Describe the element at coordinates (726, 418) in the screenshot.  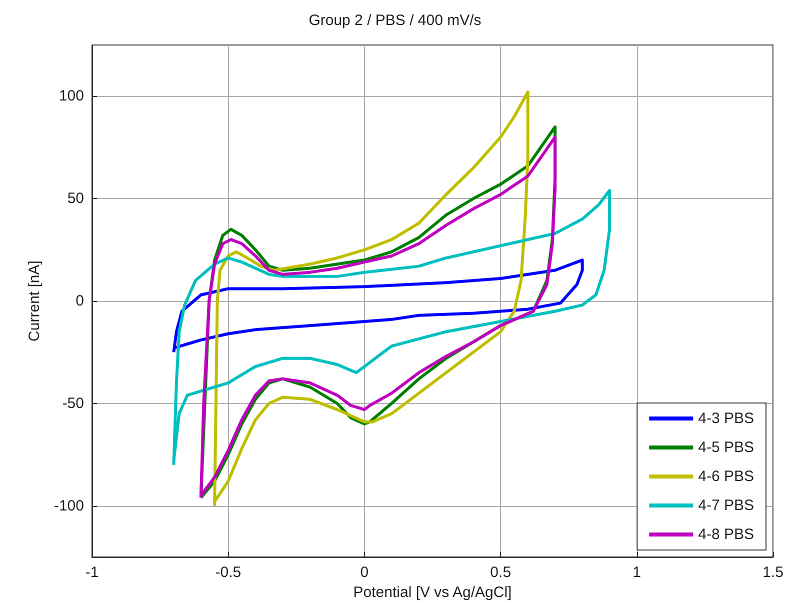
I see `legend-label: 4-3 PBS` at that location.